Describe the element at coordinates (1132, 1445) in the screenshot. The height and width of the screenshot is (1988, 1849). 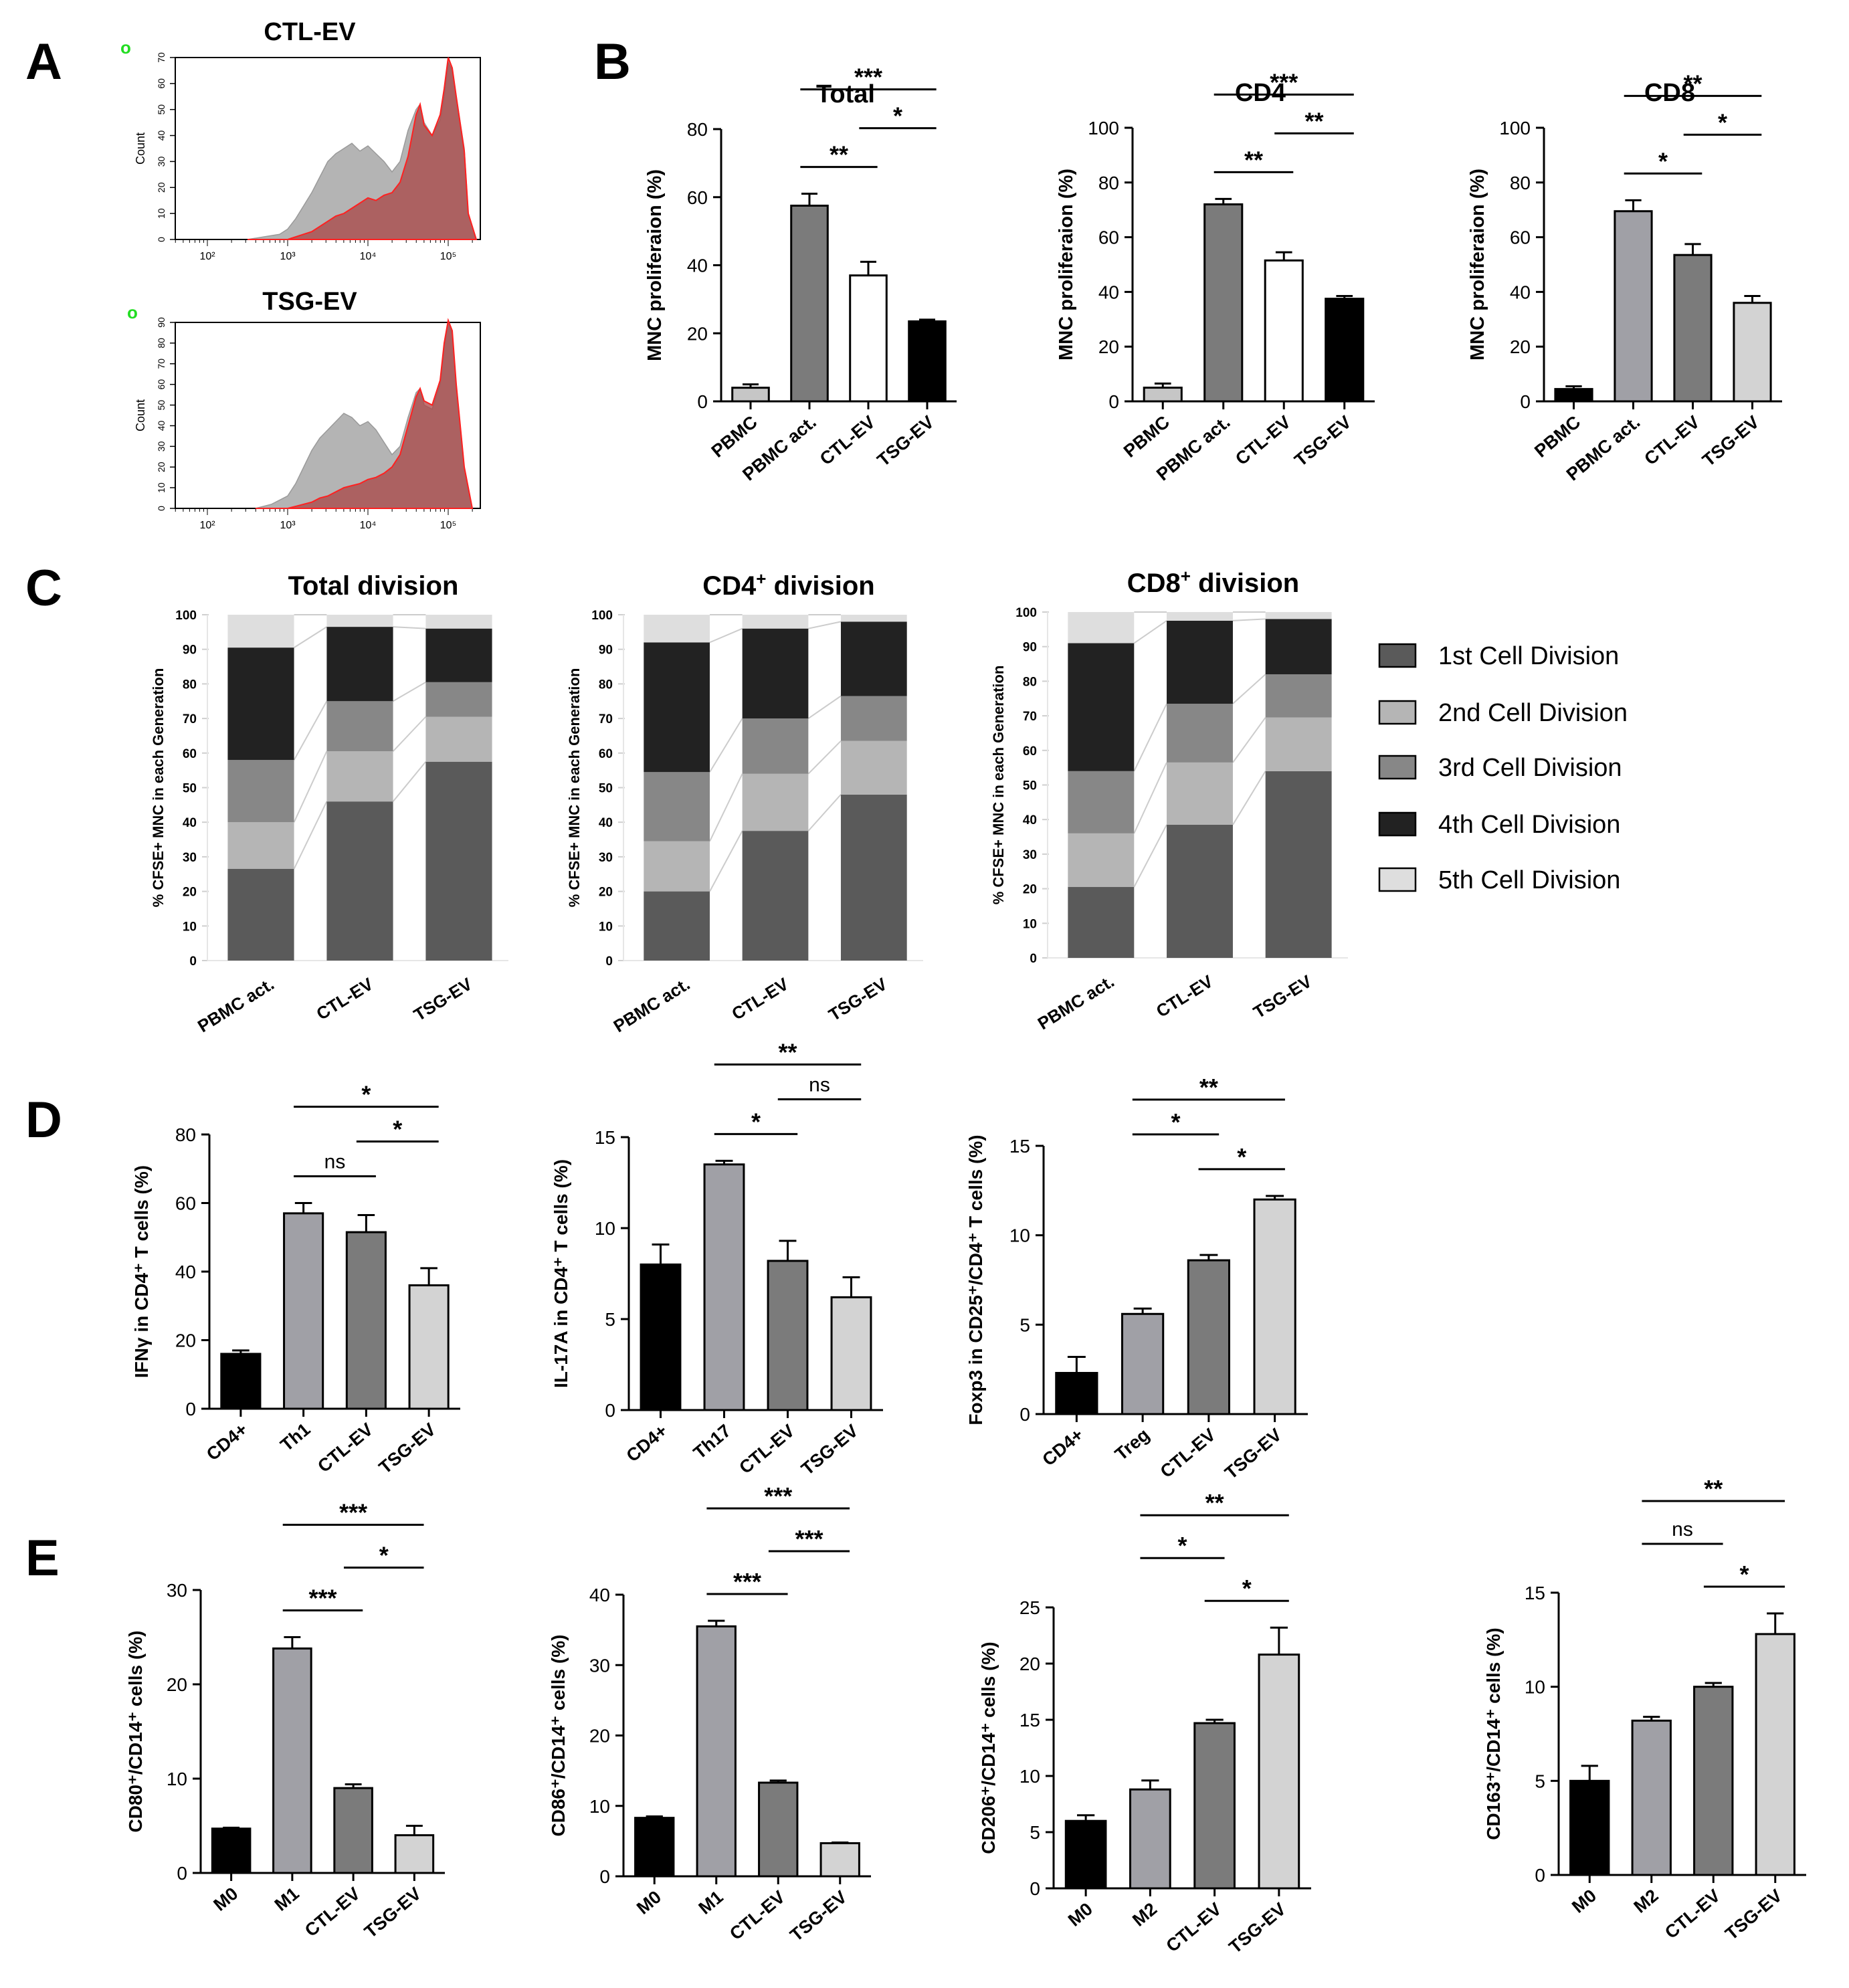
I see `x-tick-label-1: Treg` at that location.